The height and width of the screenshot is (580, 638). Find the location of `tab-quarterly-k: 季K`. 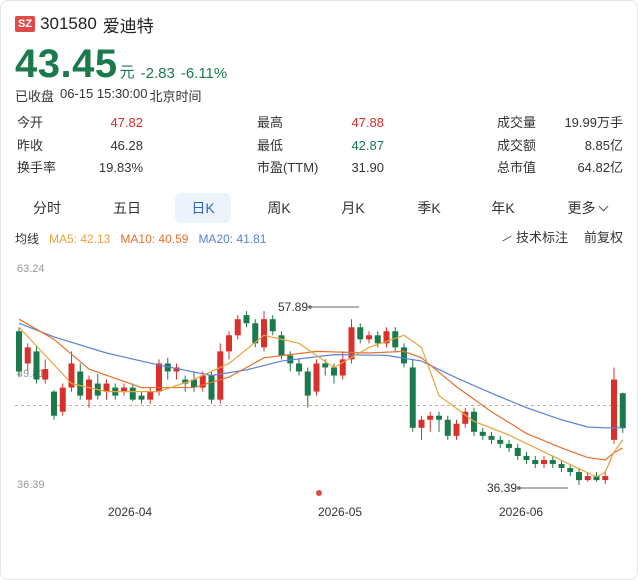

tab-quarterly-k: 季K is located at coordinates (429, 208).